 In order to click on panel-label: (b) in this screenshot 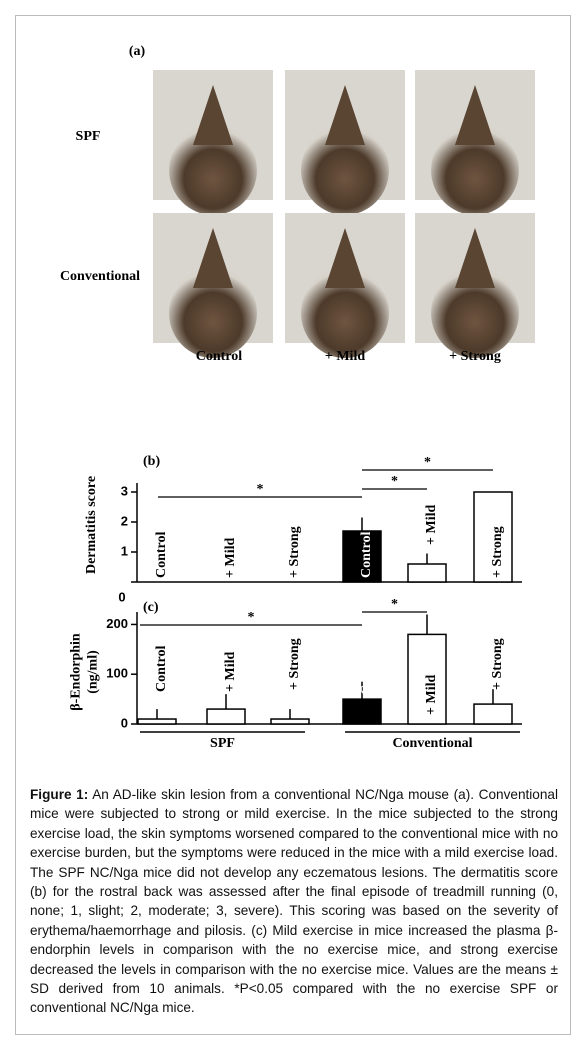, I will do `click(151, 461)`.